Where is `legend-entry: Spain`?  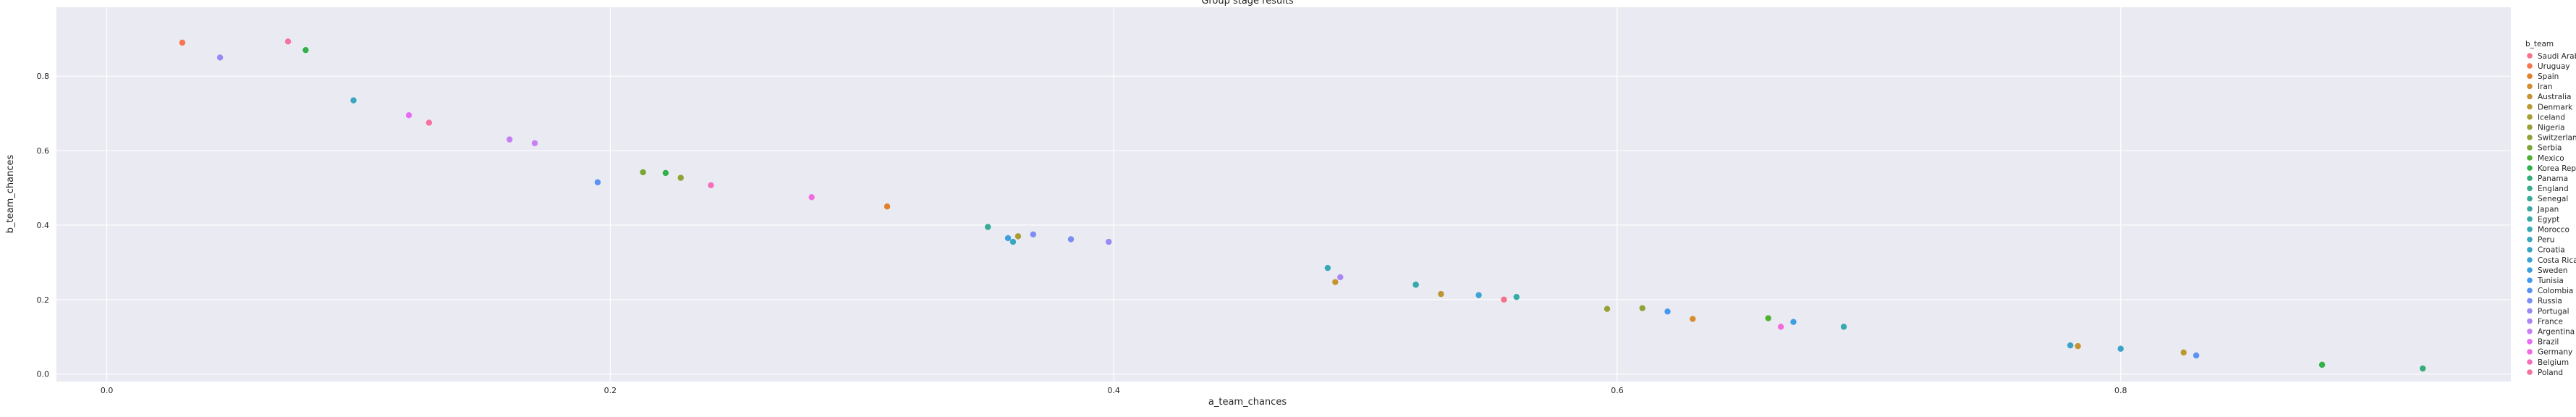 legend-entry: Spain is located at coordinates (2548, 77).